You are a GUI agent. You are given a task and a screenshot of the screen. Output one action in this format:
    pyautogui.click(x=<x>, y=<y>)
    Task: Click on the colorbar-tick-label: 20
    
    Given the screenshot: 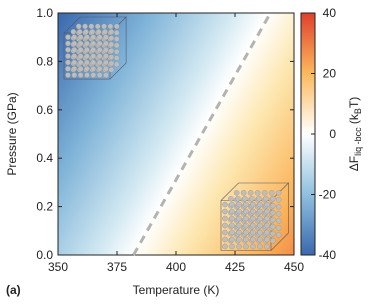 What is the action you would take?
    pyautogui.click(x=330, y=74)
    